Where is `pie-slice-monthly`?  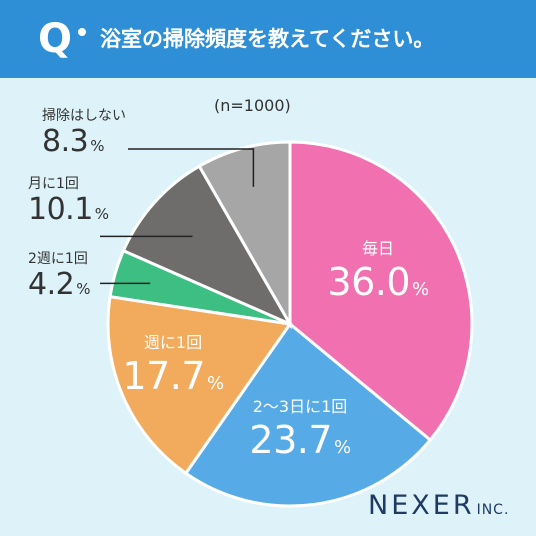
pie-slice-monthly is located at coordinates (207, 246).